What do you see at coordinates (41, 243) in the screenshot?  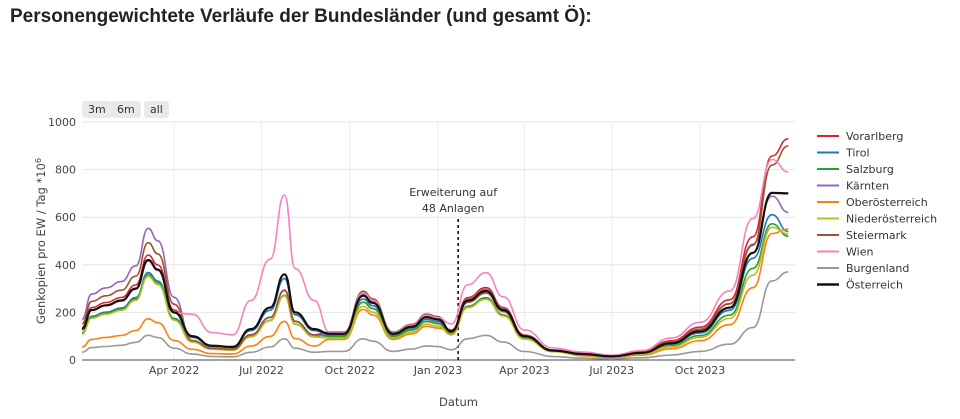 I see `y-axis-title-text: Genkopien pro EW / Tag *10` at bounding box center [41, 243].